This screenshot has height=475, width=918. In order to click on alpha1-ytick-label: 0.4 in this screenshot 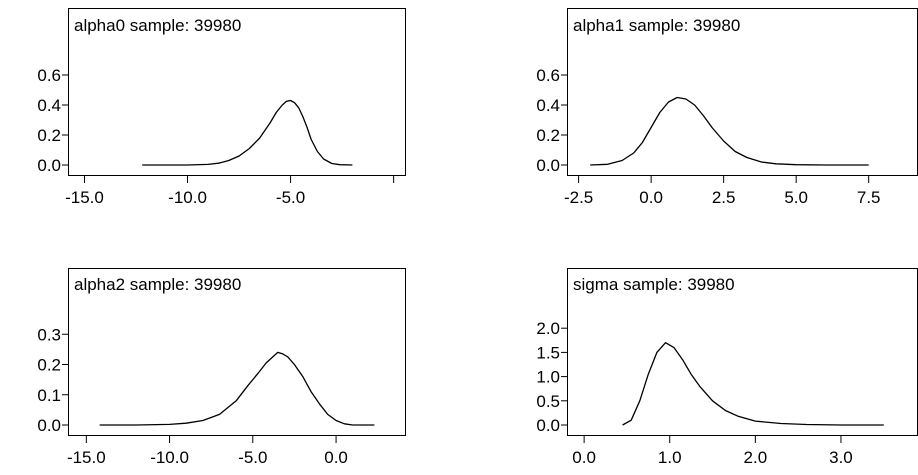, I will do `click(548, 105)`.